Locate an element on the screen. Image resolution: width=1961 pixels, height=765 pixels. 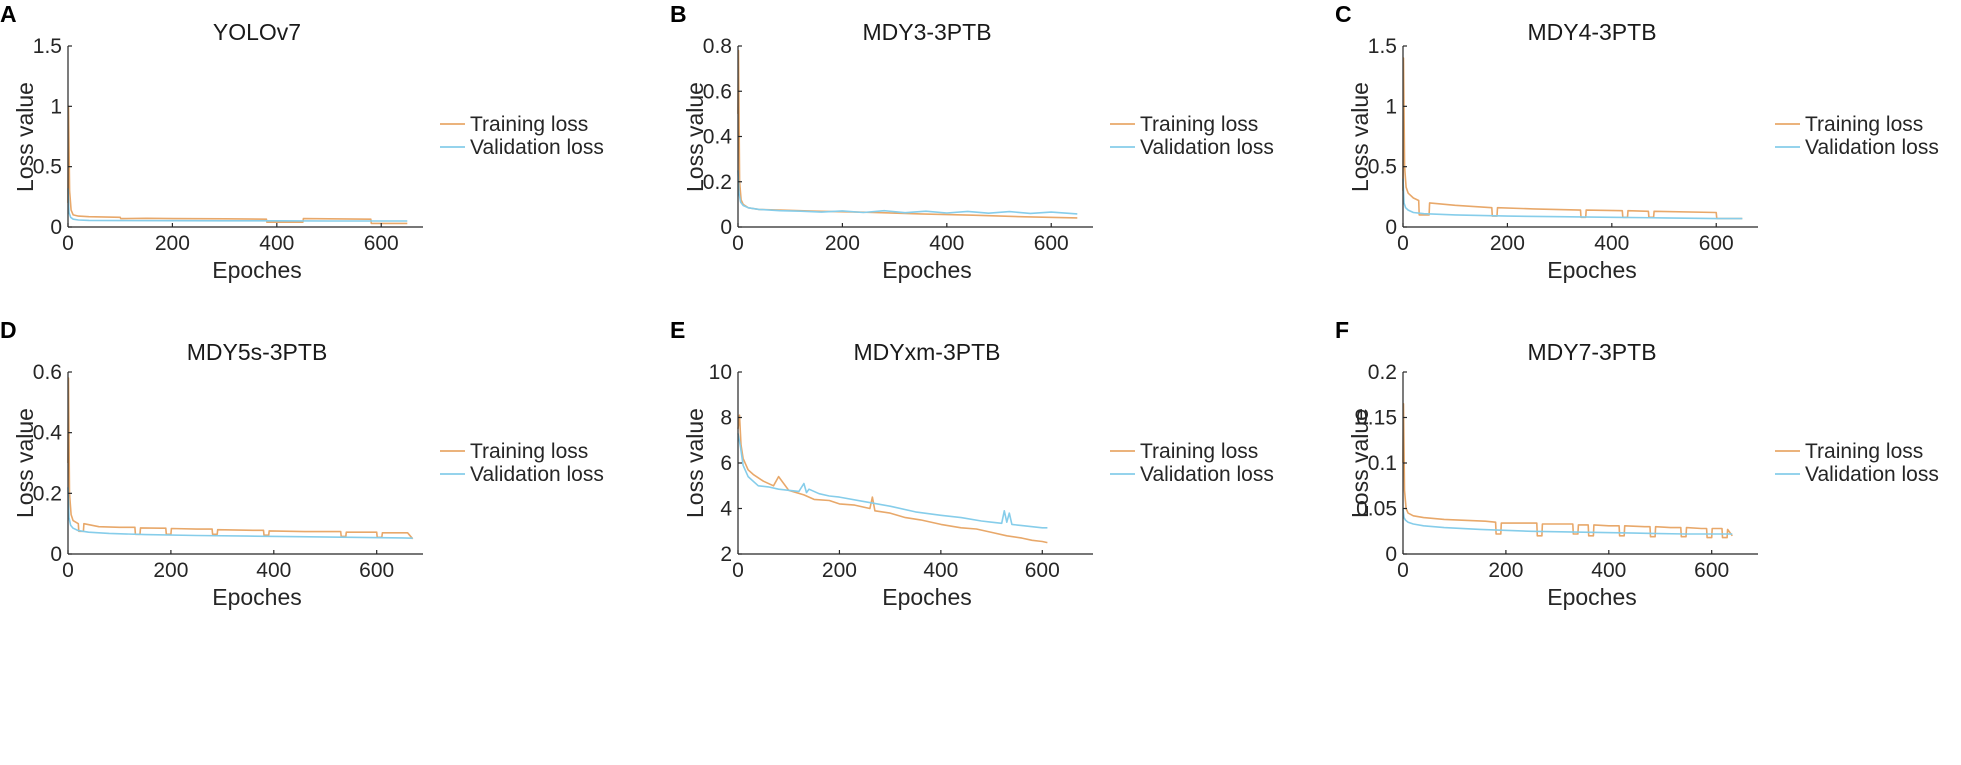
axes: 0 200 400 600 0 0.2 0.4 0.6 0.8 is located at coordinates (898, 145).